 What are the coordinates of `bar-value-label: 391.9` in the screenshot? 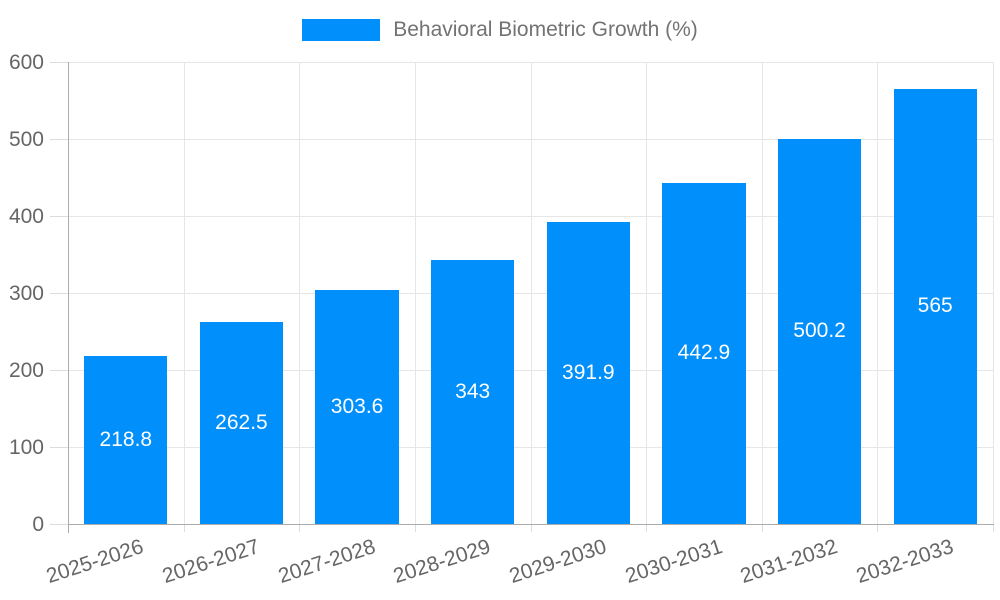 It's located at (588, 373).